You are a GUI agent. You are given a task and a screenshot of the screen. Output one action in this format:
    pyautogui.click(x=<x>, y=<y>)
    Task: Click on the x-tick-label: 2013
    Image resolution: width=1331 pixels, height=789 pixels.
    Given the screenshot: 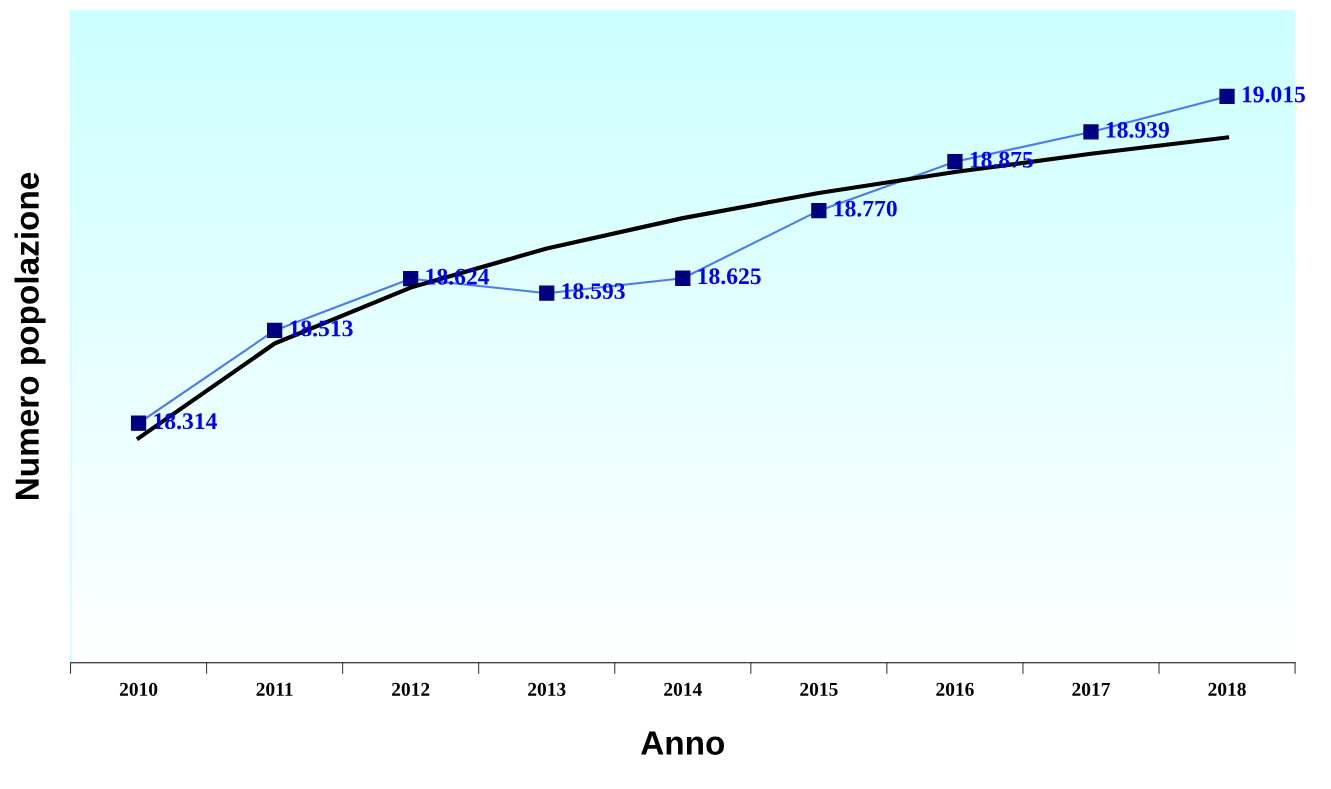 What is the action you would take?
    pyautogui.click(x=547, y=689)
    